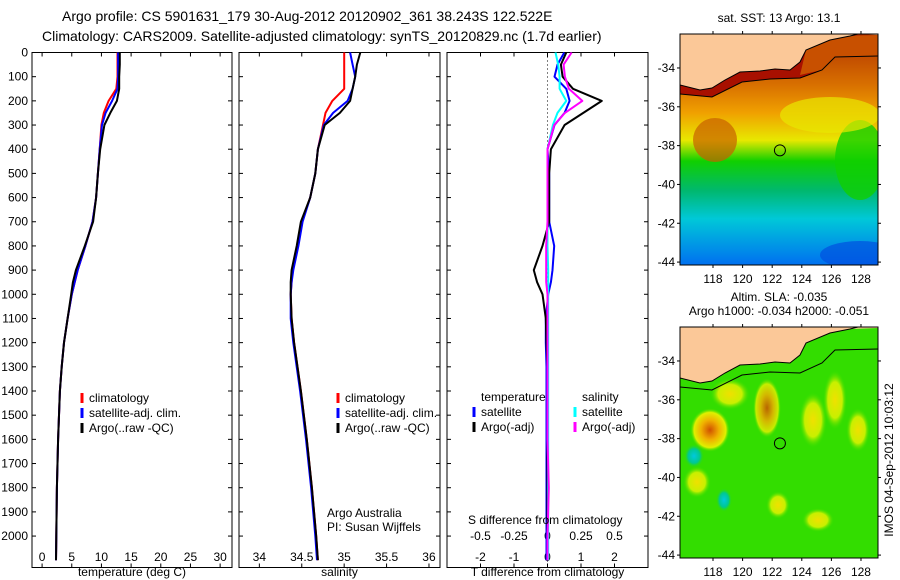 Image resolution: width=900 pixels, height=580 pixels. Describe the element at coordinates (18, 270) in the screenshot. I see `y-tick-label: 900` at that location.